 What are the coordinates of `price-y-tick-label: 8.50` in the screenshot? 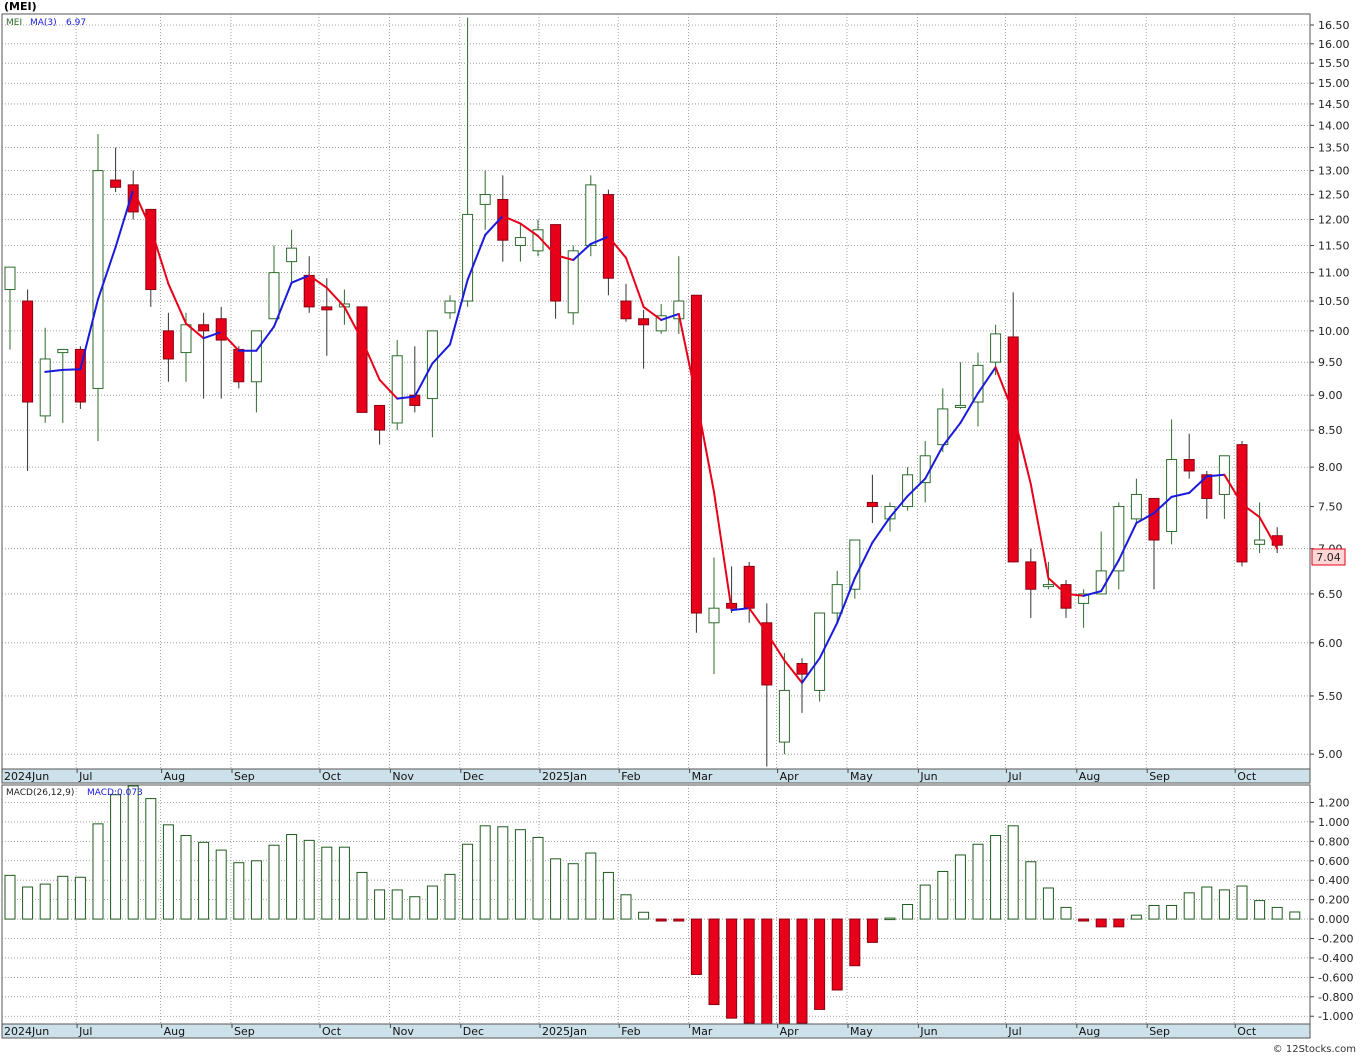 It's located at (1330, 430).